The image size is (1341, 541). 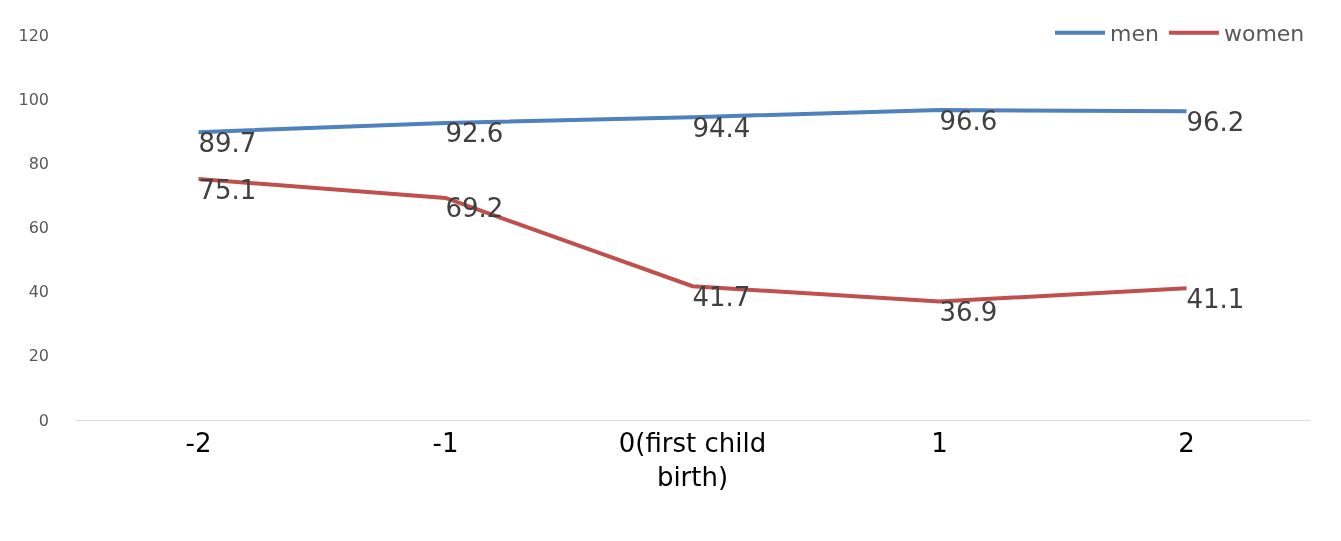 I want to click on x-tick-label: 2, so click(x=1186, y=443).